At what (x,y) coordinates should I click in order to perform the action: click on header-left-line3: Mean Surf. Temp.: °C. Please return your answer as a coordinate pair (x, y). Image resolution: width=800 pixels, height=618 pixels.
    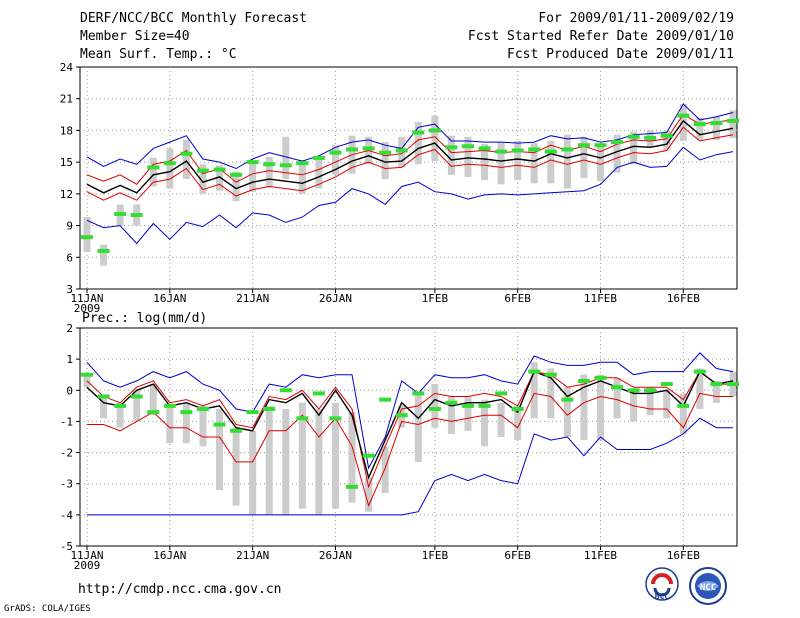
    Looking at the image, I should click on (158, 54).